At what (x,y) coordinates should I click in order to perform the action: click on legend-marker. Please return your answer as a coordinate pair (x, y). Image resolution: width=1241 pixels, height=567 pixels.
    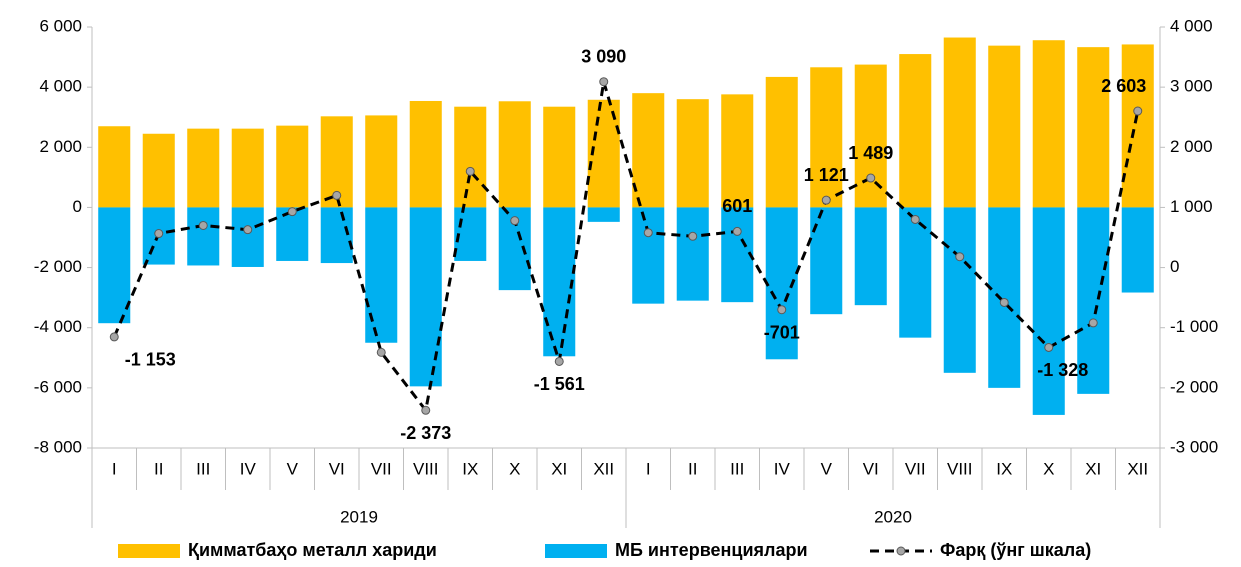
    Looking at the image, I should click on (901, 551).